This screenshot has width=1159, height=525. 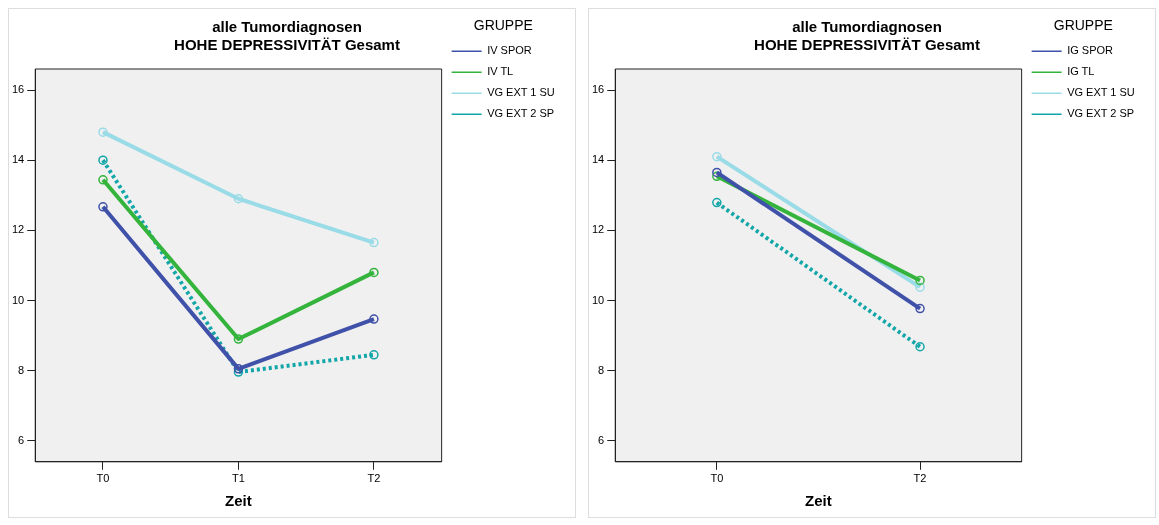 What do you see at coordinates (500, 71) in the screenshot?
I see `legend-label: IV TL` at bounding box center [500, 71].